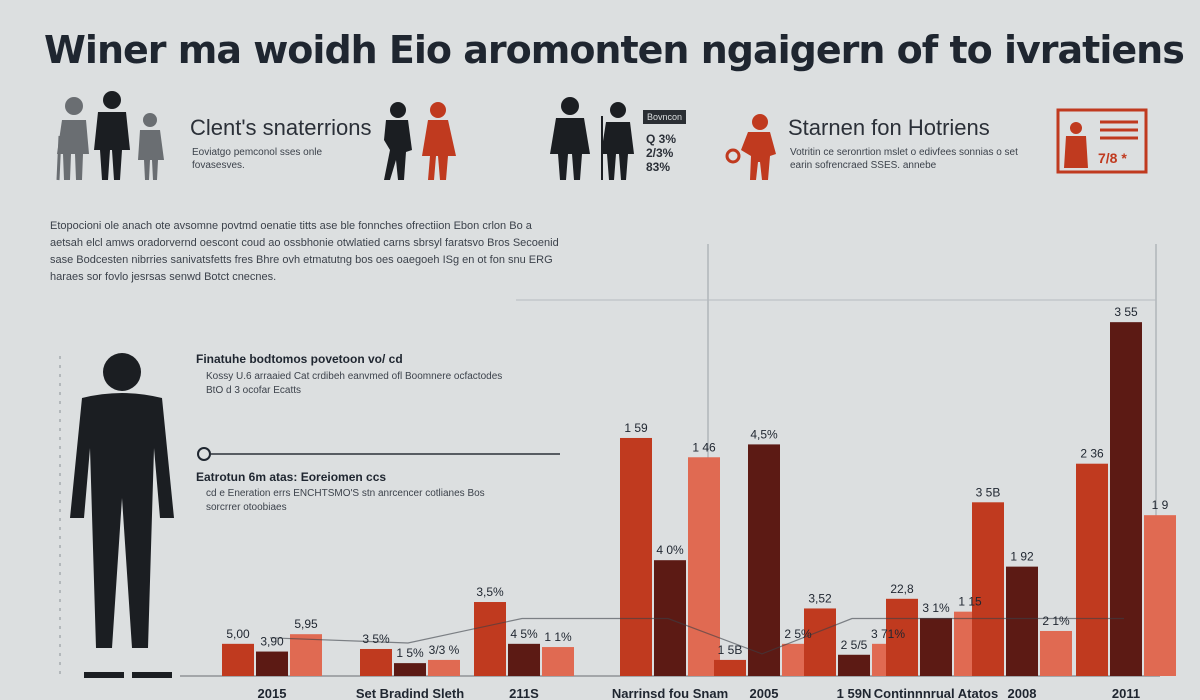 The height and width of the screenshot is (700, 1200). What do you see at coordinates (936, 608) in the screenshot?
I see `bar-label-6-1: 3 1%` at bounding box center [936, 608].